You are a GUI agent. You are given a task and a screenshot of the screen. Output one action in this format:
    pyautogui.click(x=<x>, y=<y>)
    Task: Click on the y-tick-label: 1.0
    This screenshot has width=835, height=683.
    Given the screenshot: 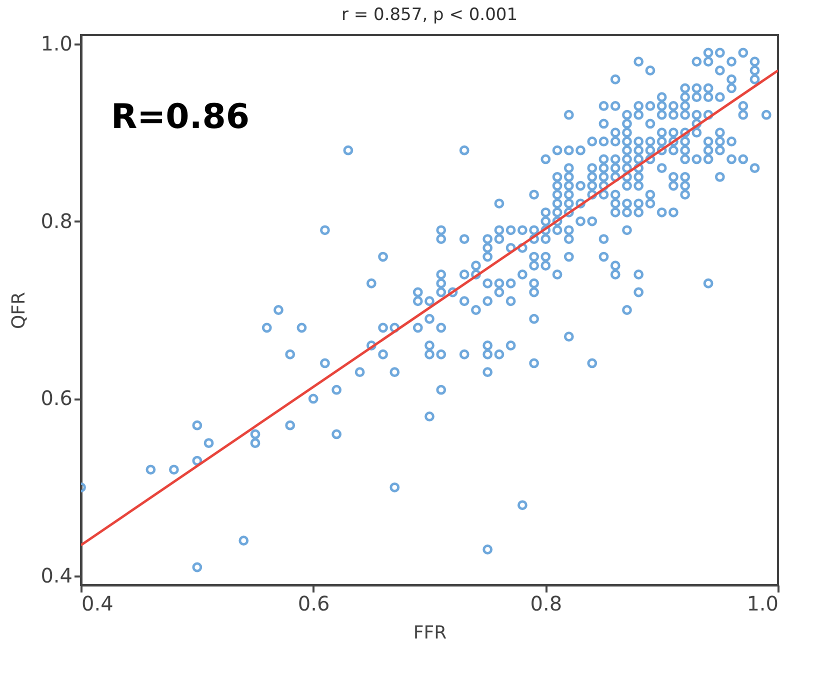 What is the action you would take?
    pyautogui.click(x=56, y=43)
    